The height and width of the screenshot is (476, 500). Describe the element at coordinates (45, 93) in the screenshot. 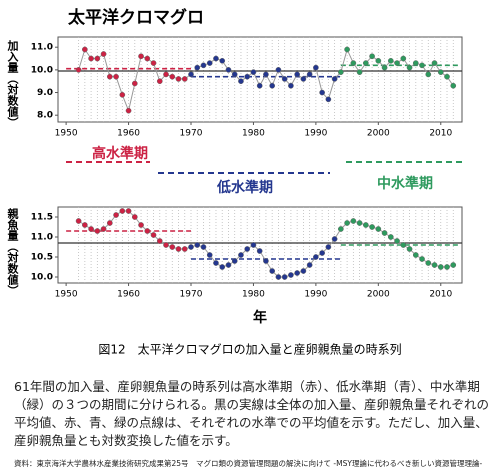

I see `y-tick-label: 9.0` at that location.